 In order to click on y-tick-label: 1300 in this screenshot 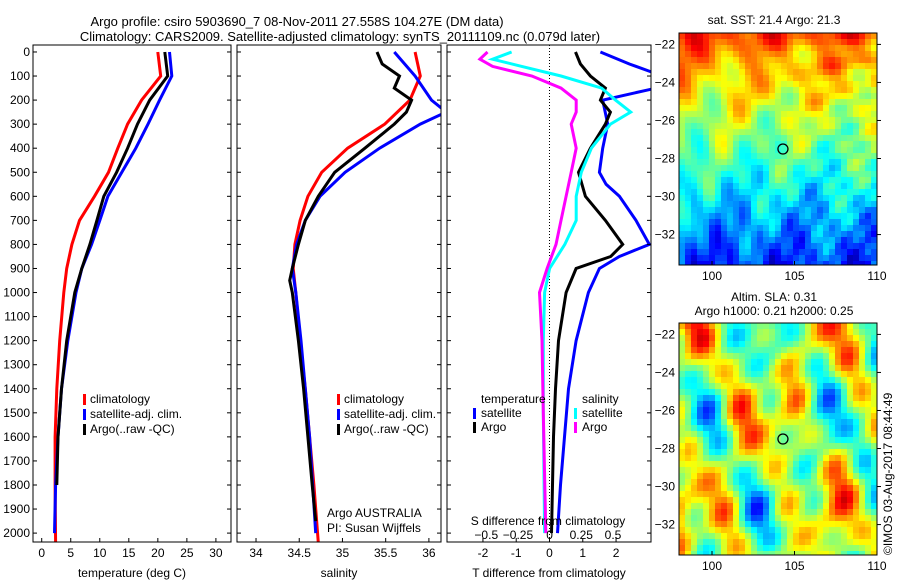, I will do `click(16, 365)`.